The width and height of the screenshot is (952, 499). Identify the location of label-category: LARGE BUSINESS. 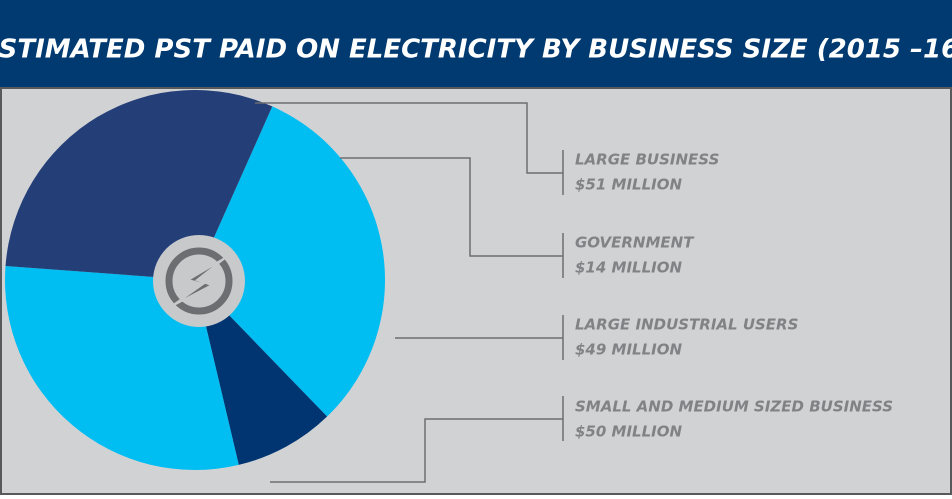
(647, 160).